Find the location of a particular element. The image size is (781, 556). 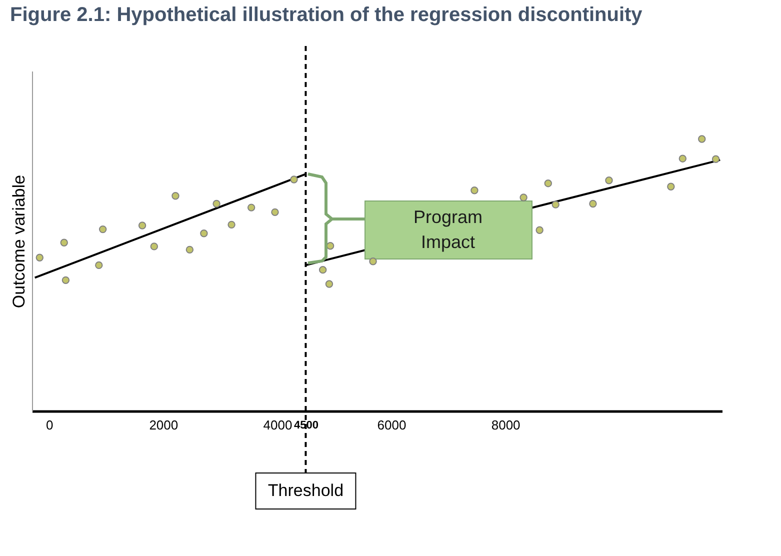

ref-line-label: Threshold is located at coordinates (306, 490).